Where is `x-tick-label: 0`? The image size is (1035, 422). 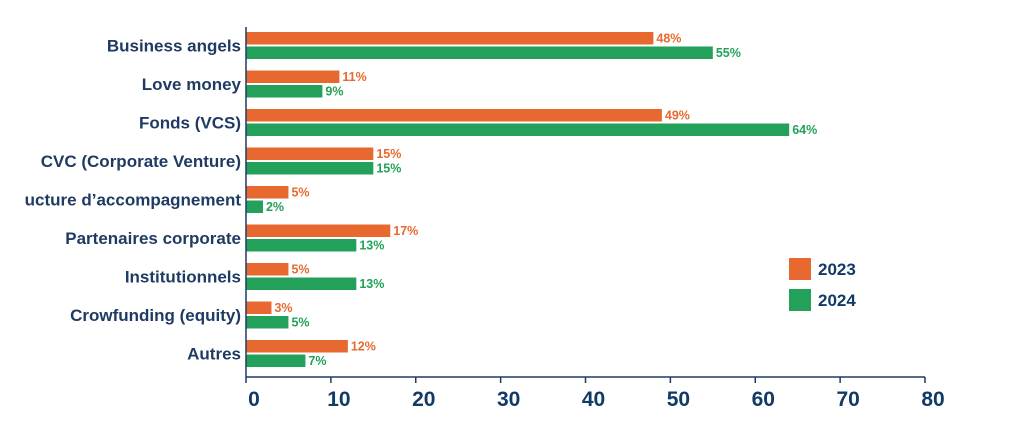 x-tick-label: 0 is located at coordinates (254, 399).